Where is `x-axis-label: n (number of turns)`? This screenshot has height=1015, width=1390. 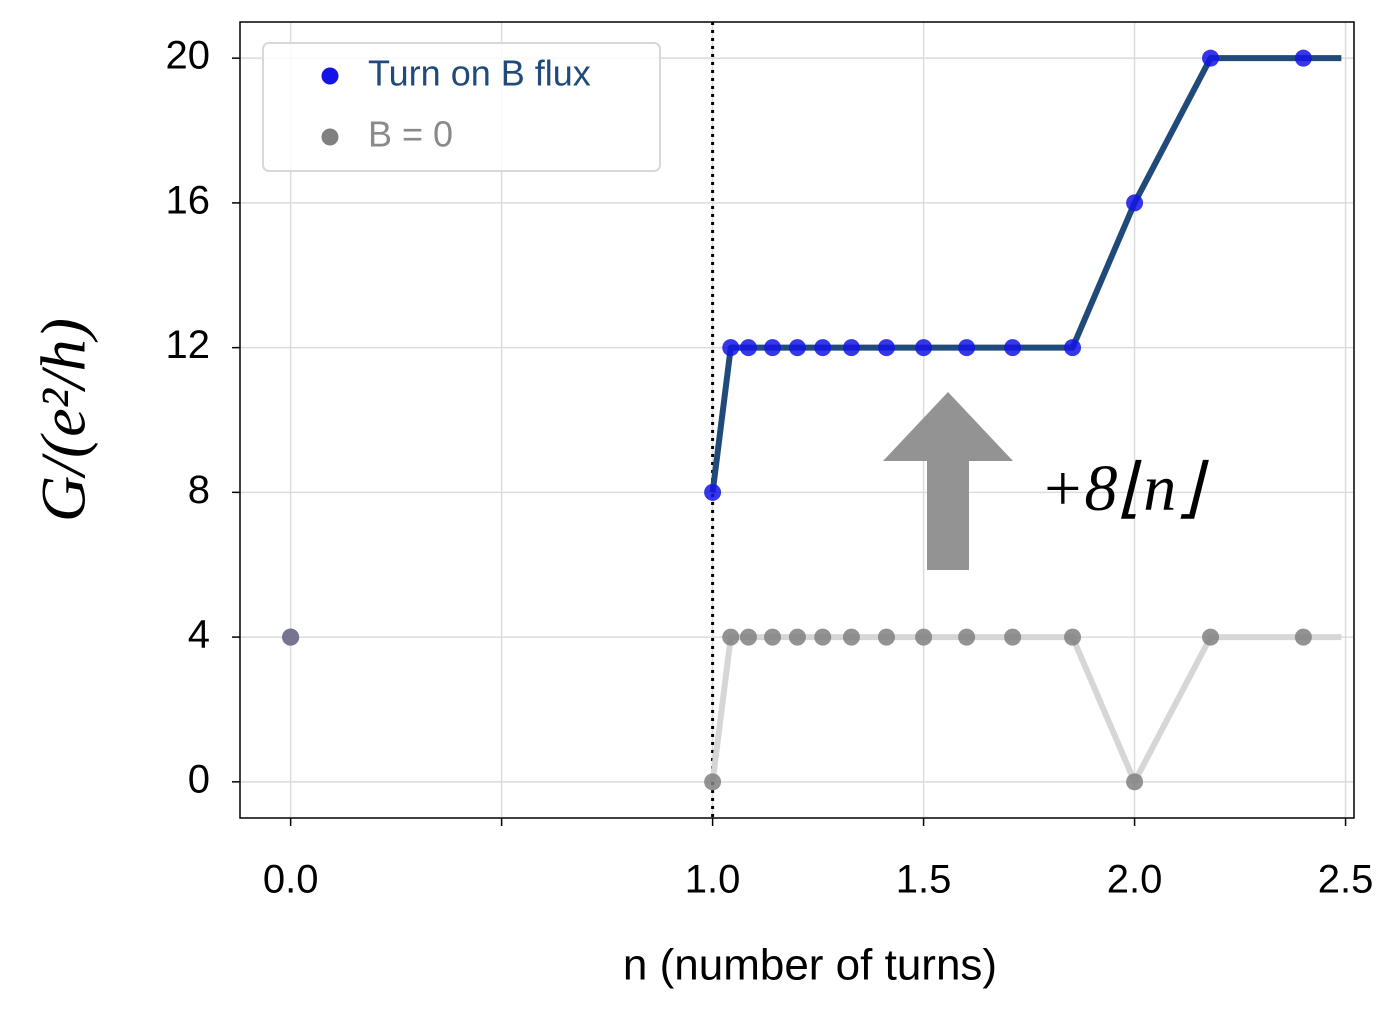 x-axis-label: n (number of turns) is located at coordinates (810, 965).